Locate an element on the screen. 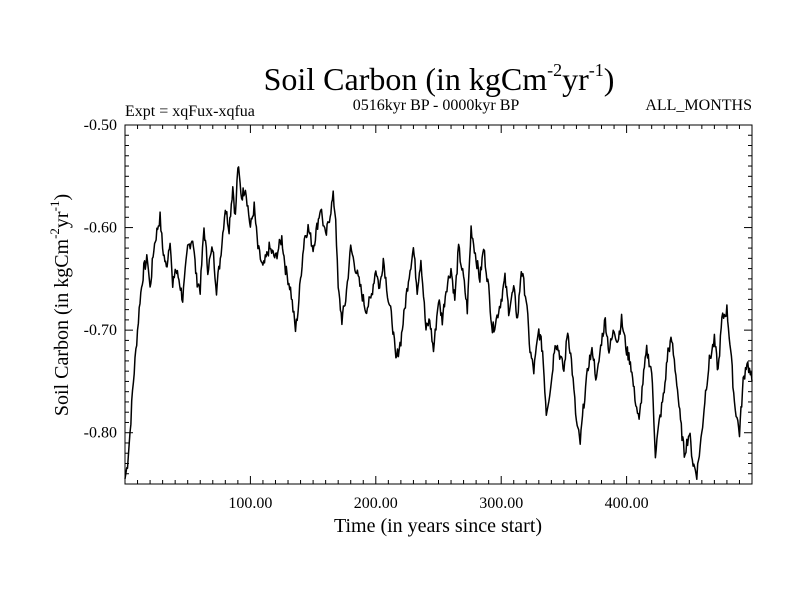 This screenshot has height=600, width=800. y-tick-label: -0.50 is located at coordinates (100, 125).